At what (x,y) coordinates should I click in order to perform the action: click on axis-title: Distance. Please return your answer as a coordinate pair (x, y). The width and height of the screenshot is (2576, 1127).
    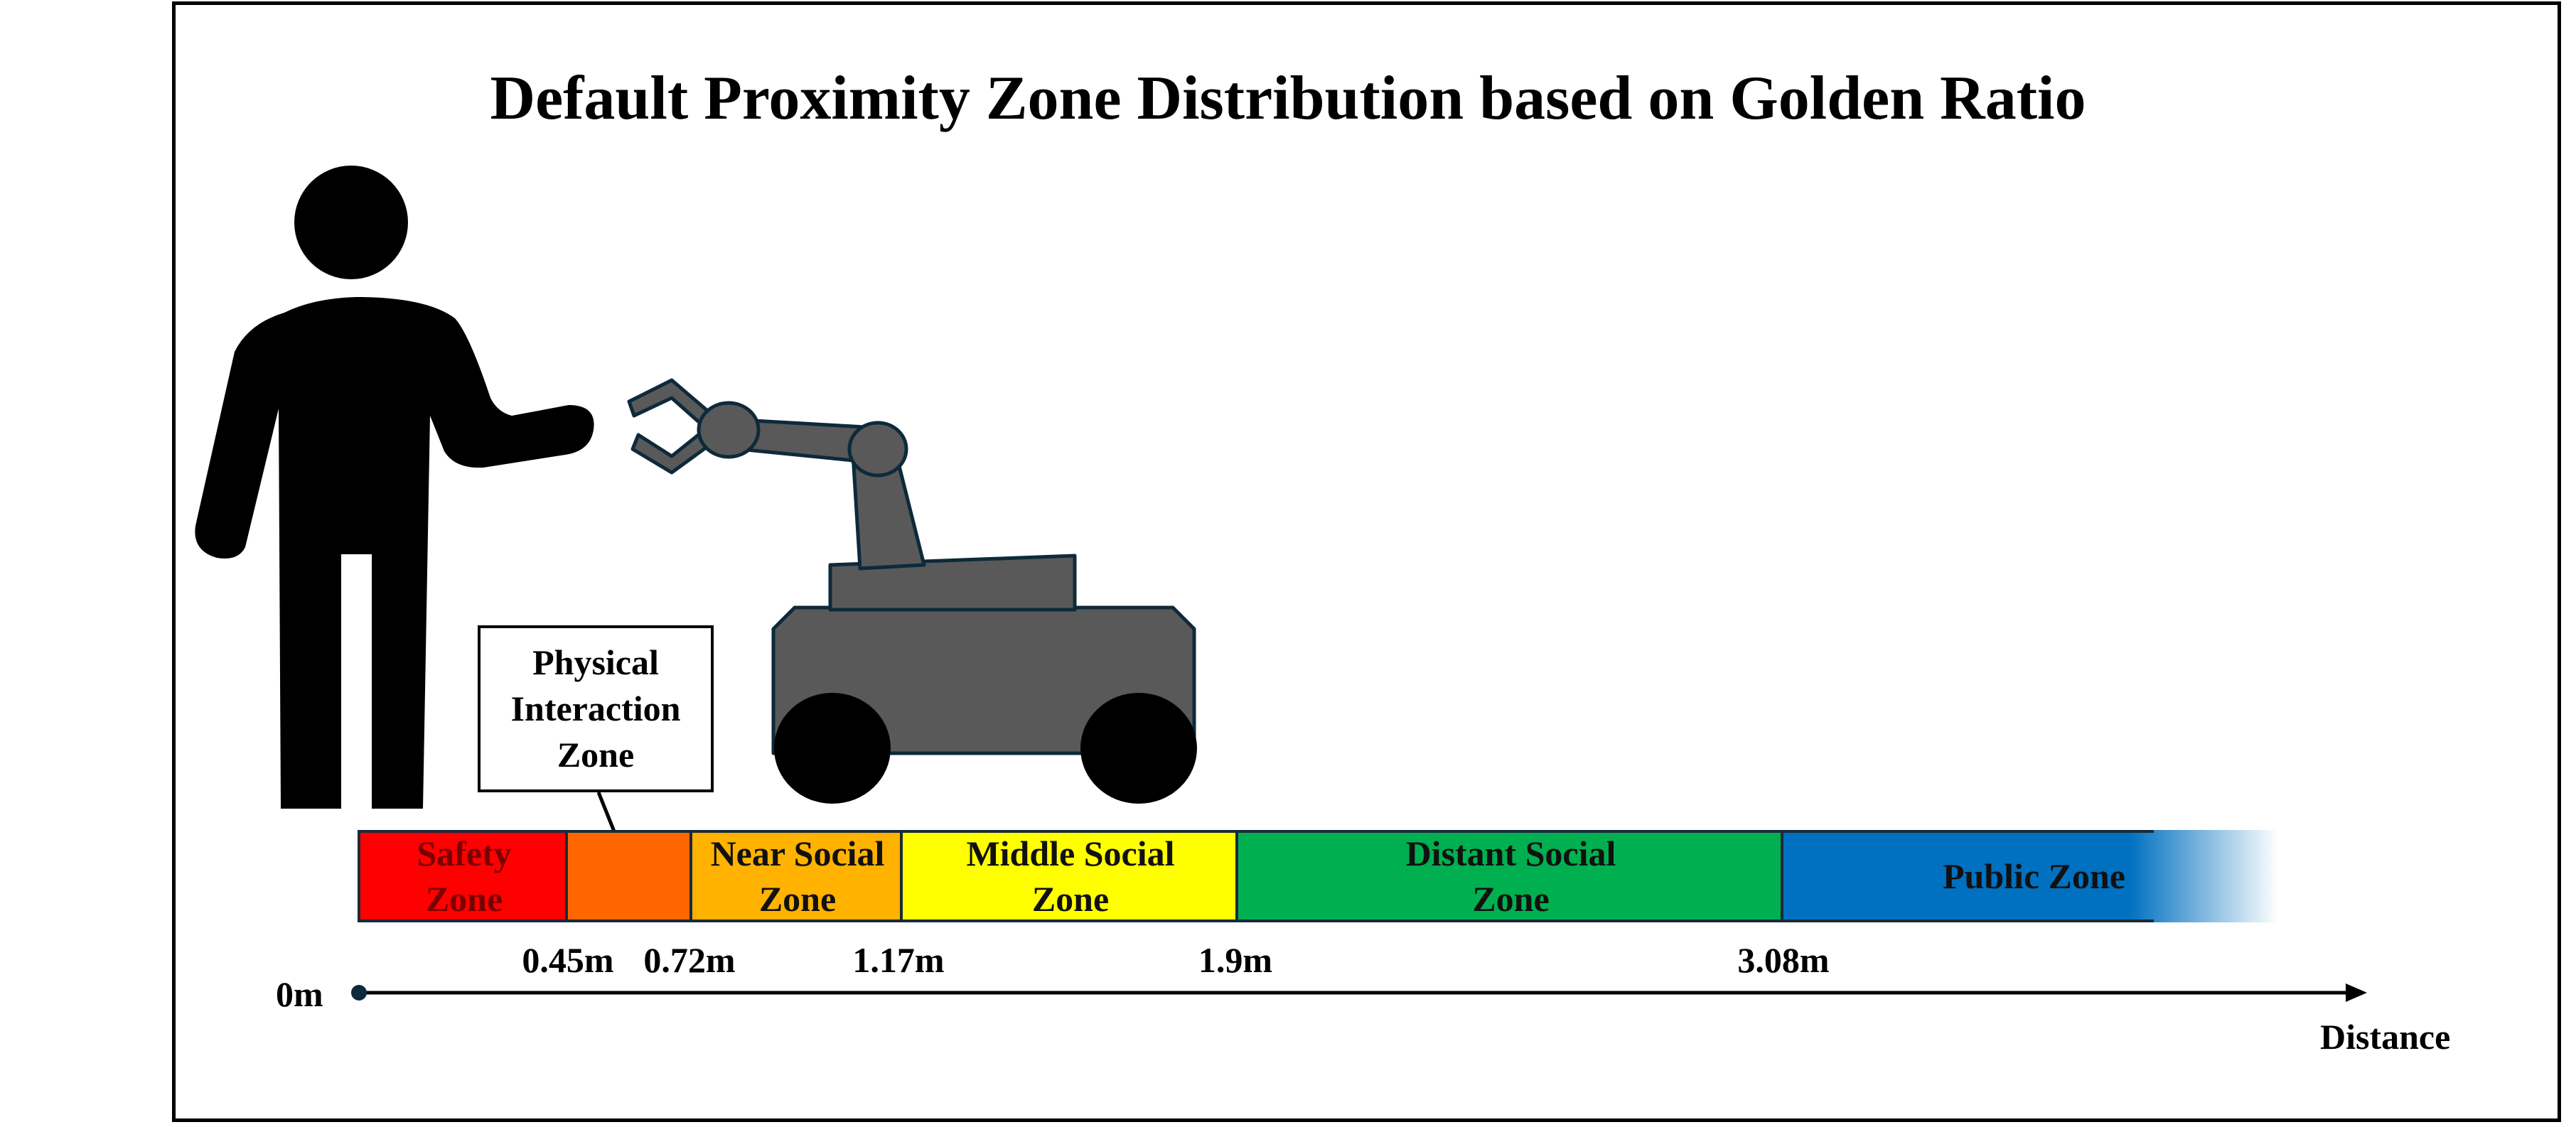
    Looking at the image, I should click on (2385, 1037).